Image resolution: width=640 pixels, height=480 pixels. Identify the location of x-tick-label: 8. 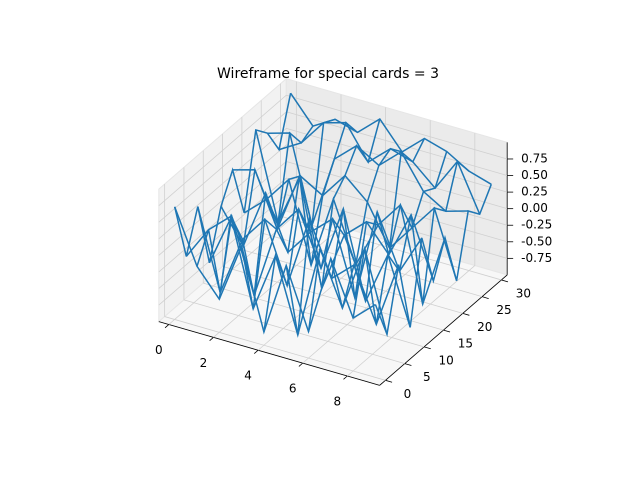
(338, 401).